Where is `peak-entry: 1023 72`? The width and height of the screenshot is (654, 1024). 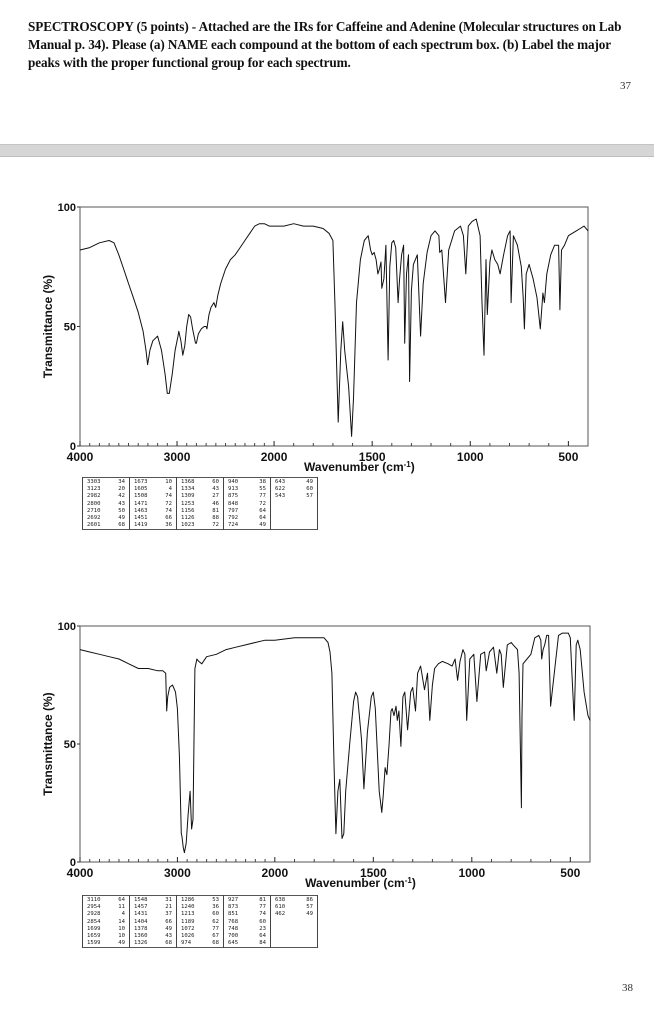 peak-entry: 1023 72 is located at coordinates (200, 525).